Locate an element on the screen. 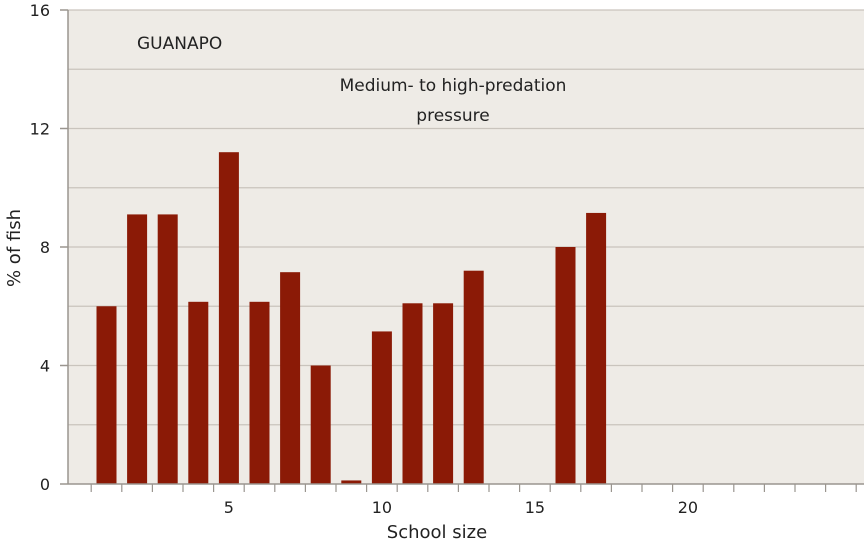  predation-label-line2: pressure is located at coordinates (452, 116).